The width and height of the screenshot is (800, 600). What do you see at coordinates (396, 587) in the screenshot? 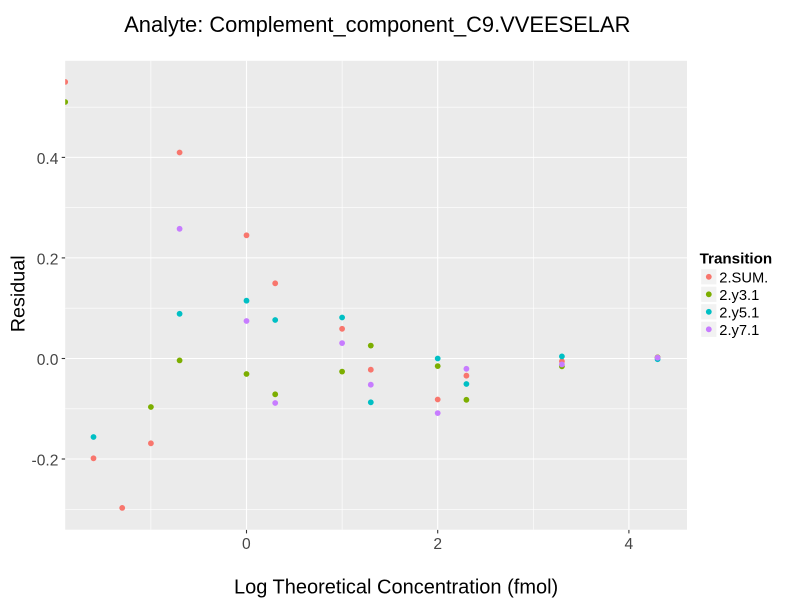
I see `svg-text:Log Theoretical Concentration: Log Theoretical Concentration (fmol)` at bounding box center [396, 587].